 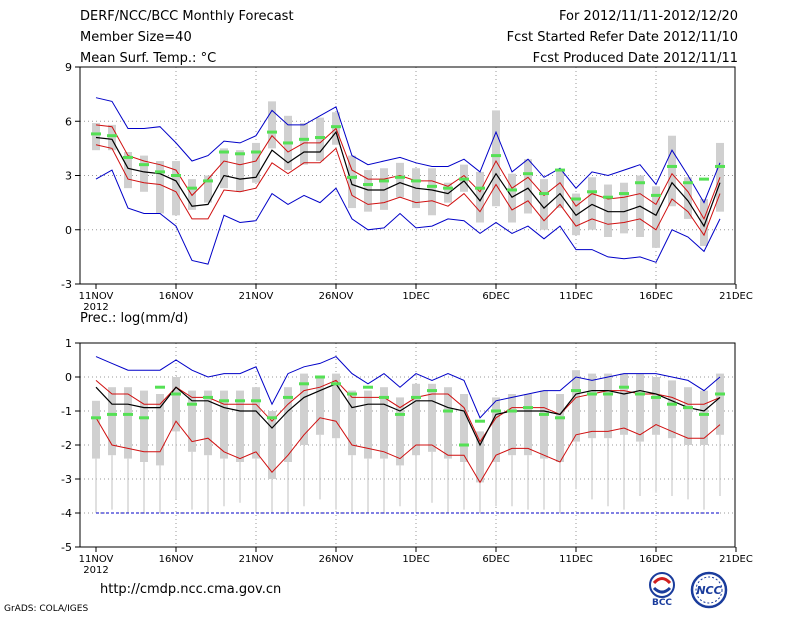 What do you see at coordinates (68, 121) in the screenshot?
I see `y-tick-label: 6` at bounding box center [68, 121].